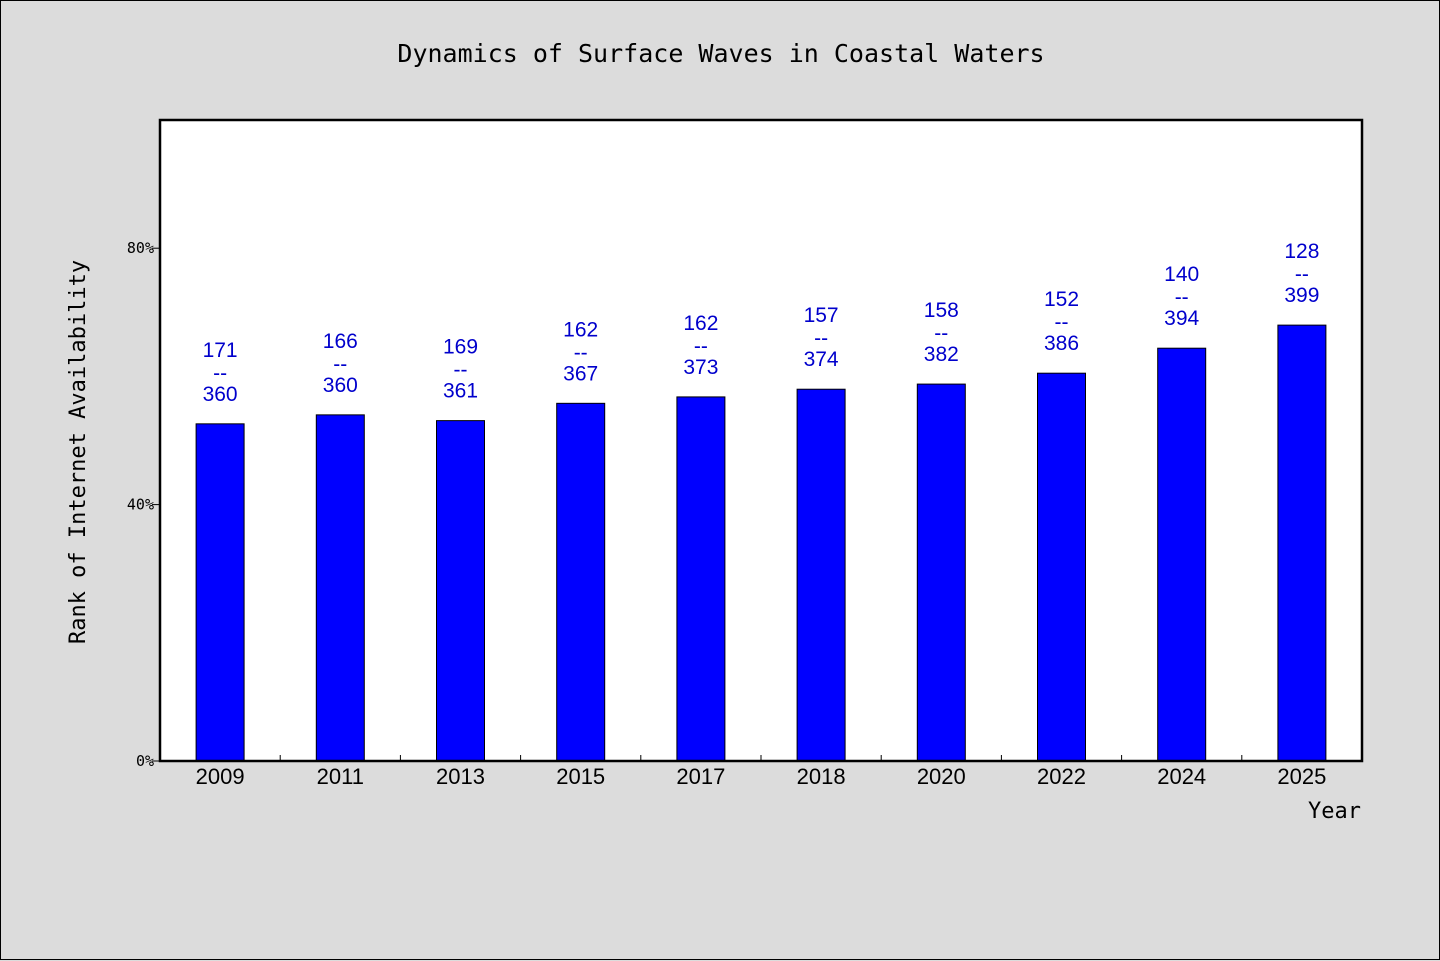 Image resolution: width=1440 pixels, height=961 pixels. I want to click on bar-2015, so click(581, 582).